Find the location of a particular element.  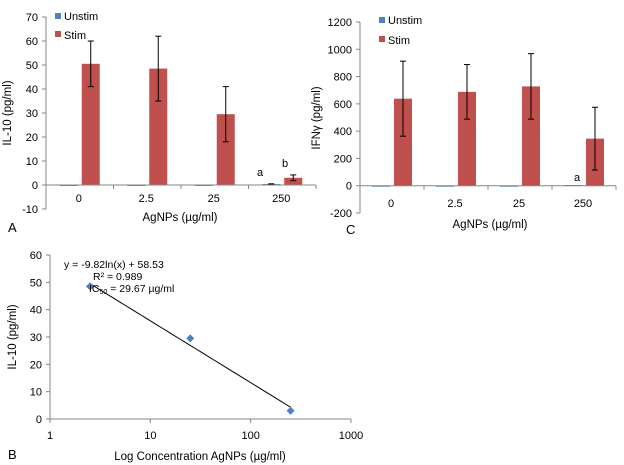

y-tick-label: -10 is located at coordinates (30, 210).